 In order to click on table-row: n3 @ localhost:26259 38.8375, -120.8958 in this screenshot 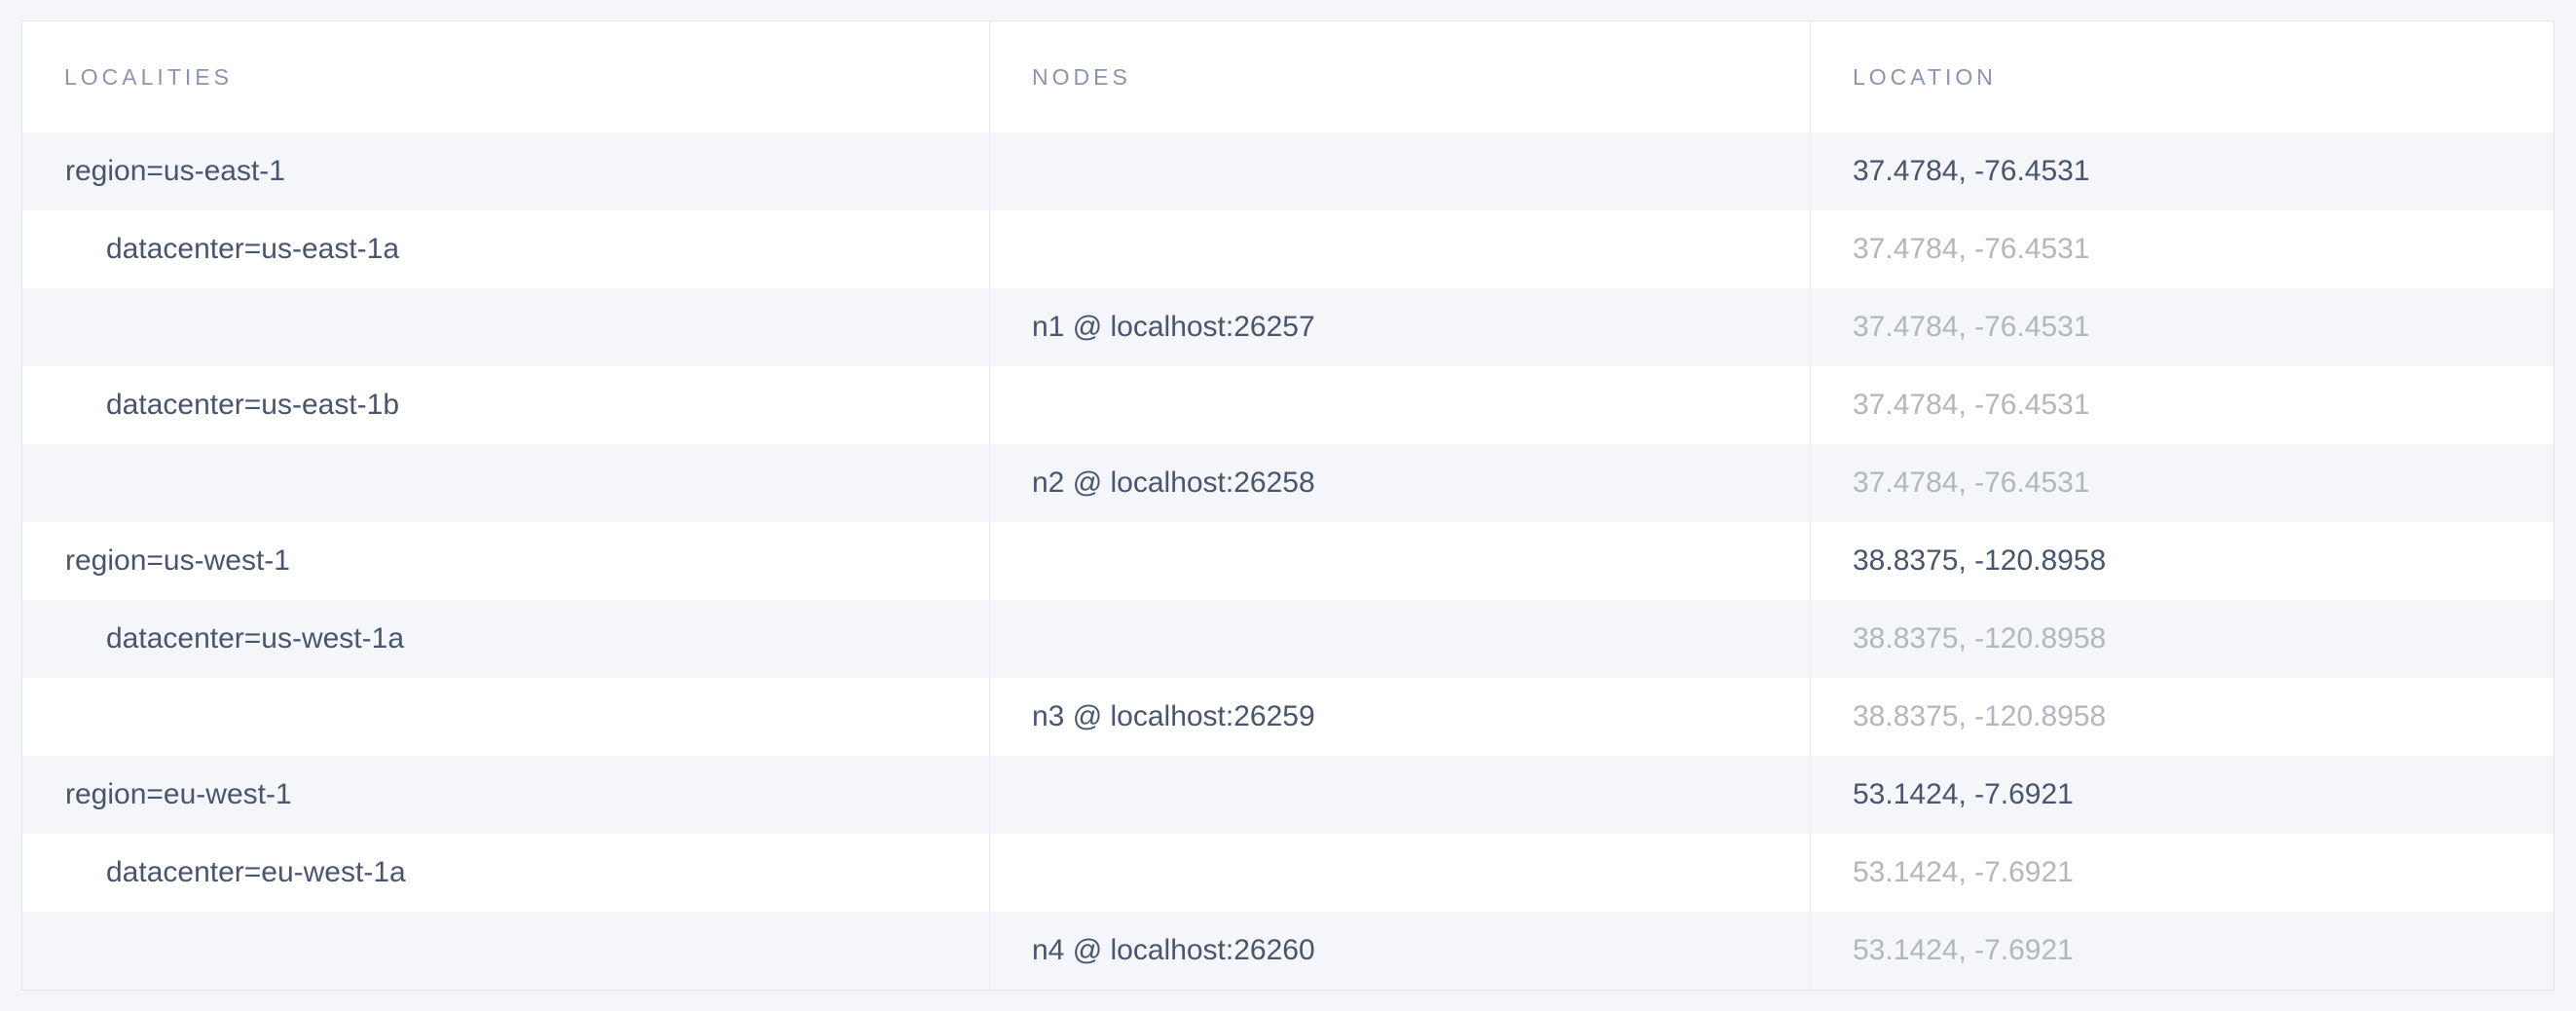, I will do `click(1288, 717)`.